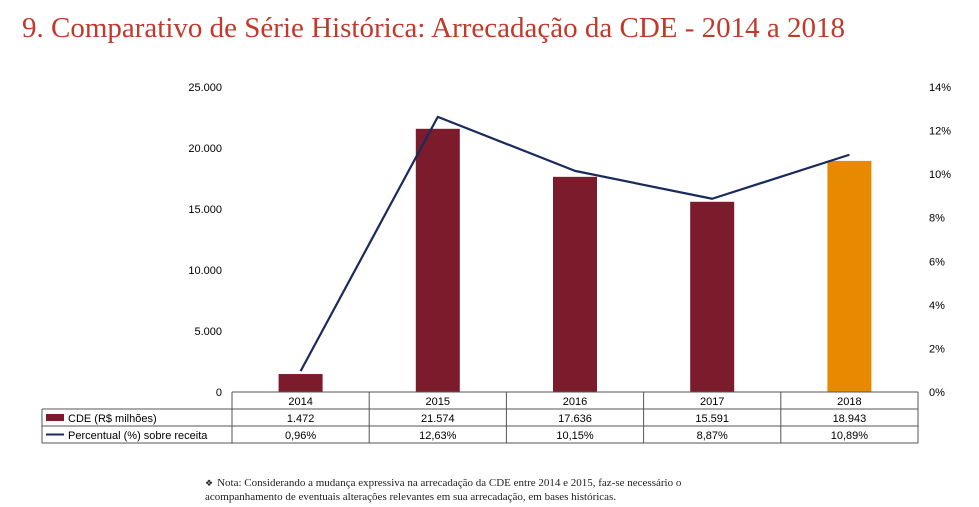  What do you see at coordinates (937, 306) in the screenshot?
I see `y-right-tick-label: 4%` at bounding box center [937, 306].